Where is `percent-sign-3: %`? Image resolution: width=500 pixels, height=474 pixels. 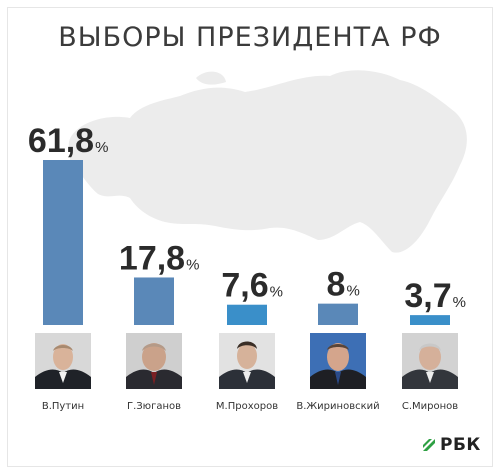 percent-sign-3: % is located at coordinates (276, 292).